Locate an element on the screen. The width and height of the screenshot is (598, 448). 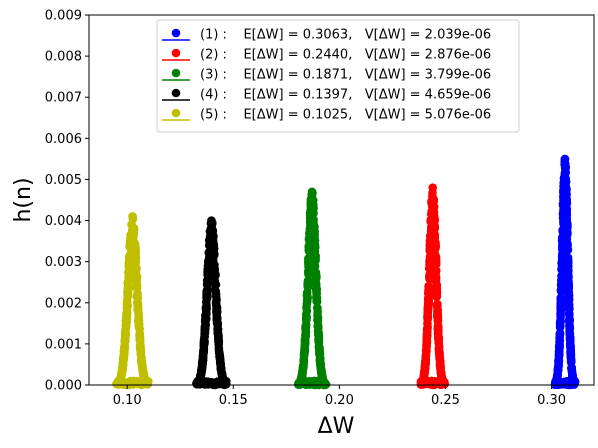
y-tick-label: 0.008 is located at coordinates (63, 57).